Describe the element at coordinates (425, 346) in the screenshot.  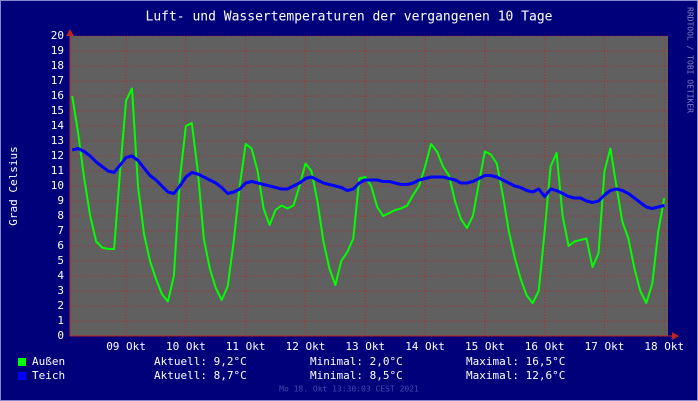
I see `x-tick-label: 14 Okt` at that location.